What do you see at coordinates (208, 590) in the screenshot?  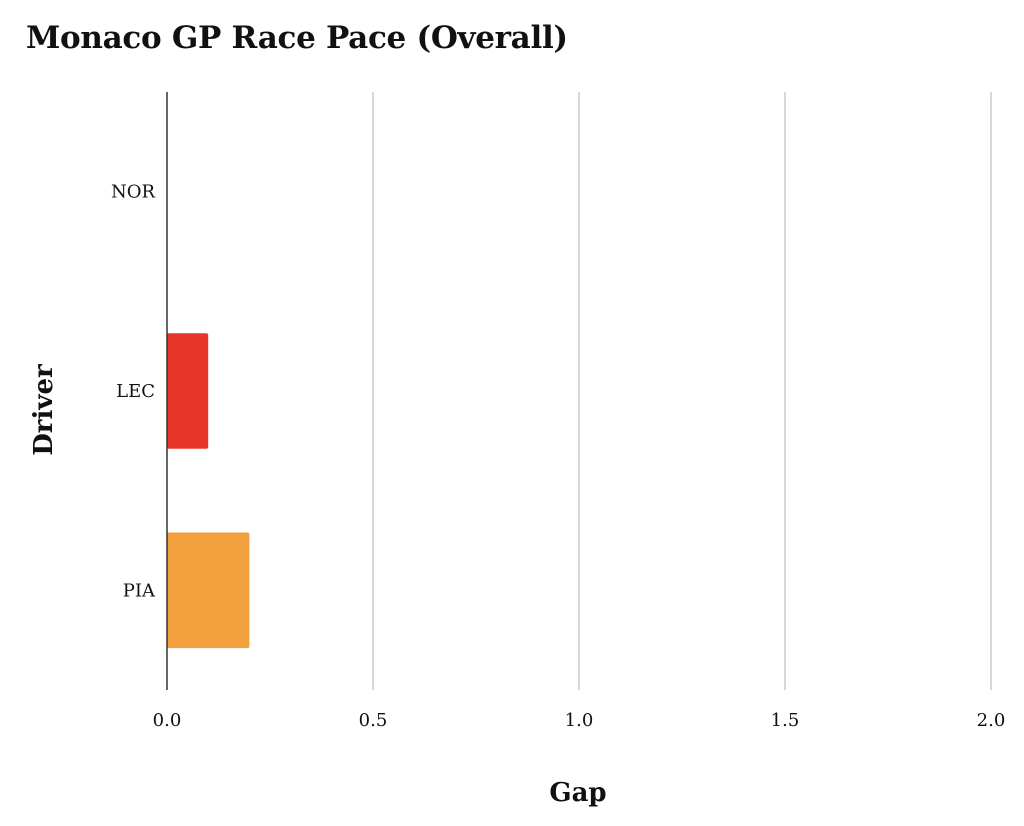 I see `bar-pia` at bounding box center [208, 590].